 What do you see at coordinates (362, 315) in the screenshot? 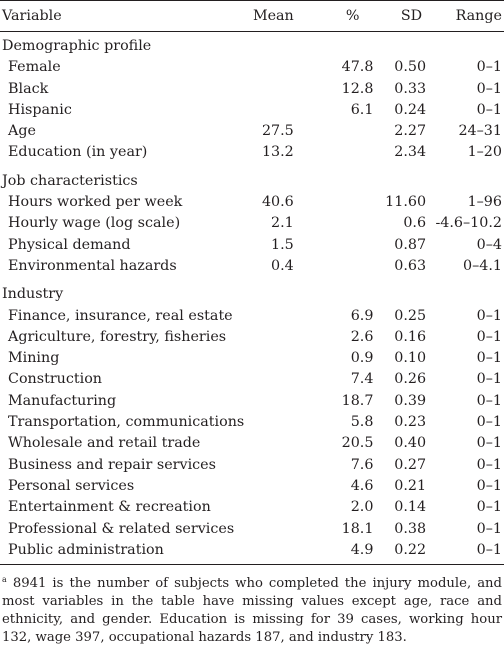
I see `cell-pct: 6.9` at bounding box center [362, 315].